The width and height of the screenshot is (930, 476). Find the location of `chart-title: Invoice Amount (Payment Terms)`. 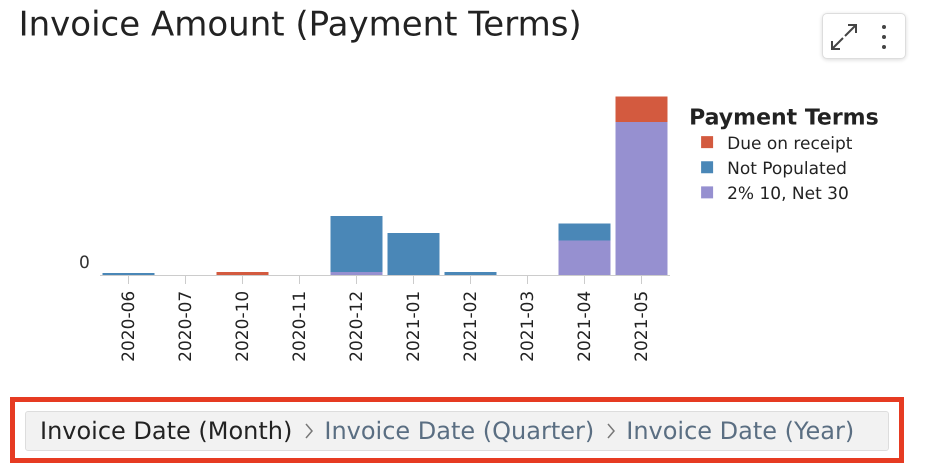

chart-title: Invoice Amount (Payment Terms) is located at coordinates (300, 24).